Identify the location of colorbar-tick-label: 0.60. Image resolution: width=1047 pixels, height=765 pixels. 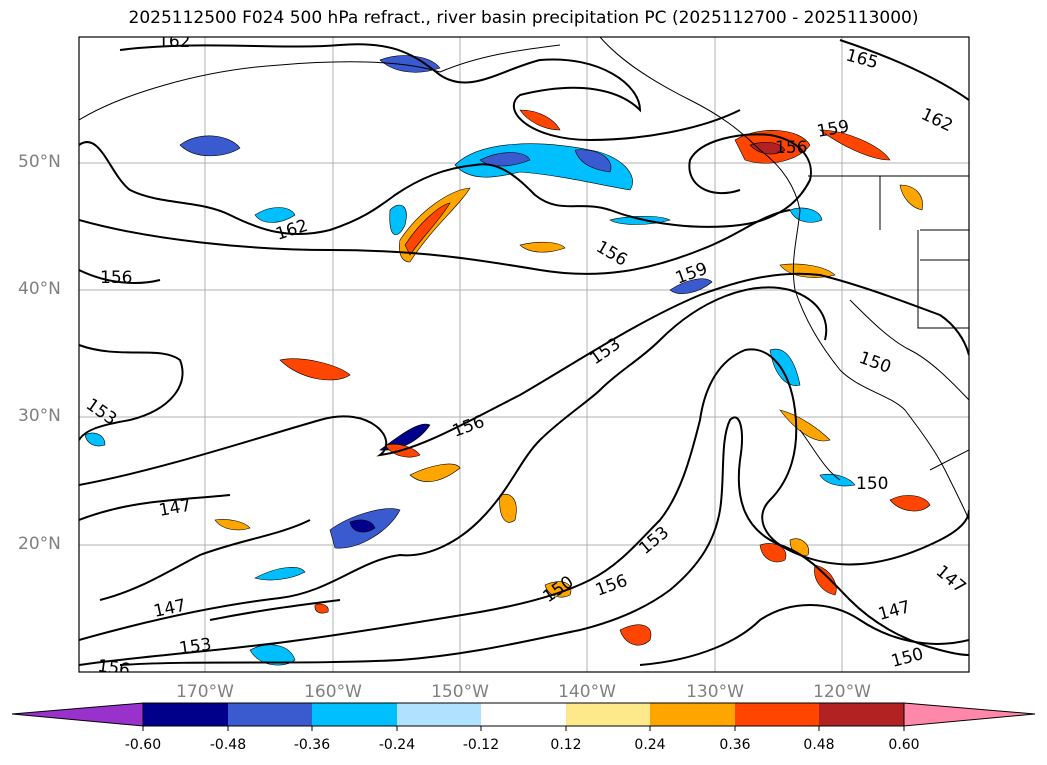
(904, 745).